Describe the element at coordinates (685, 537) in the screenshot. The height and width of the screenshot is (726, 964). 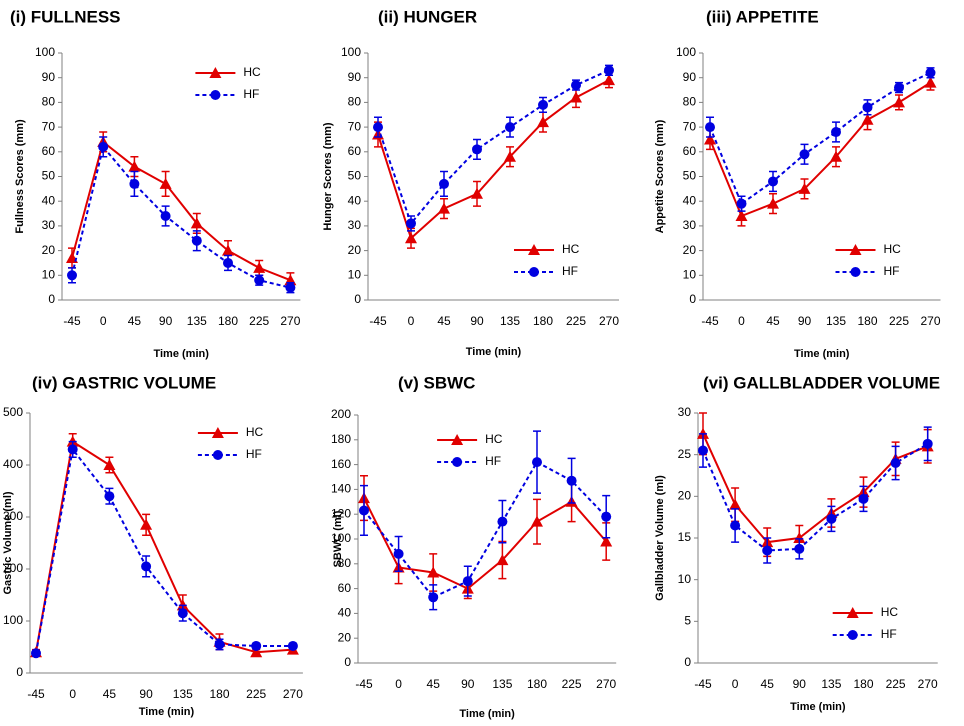
I see `y-tick-label: 15` at that location.